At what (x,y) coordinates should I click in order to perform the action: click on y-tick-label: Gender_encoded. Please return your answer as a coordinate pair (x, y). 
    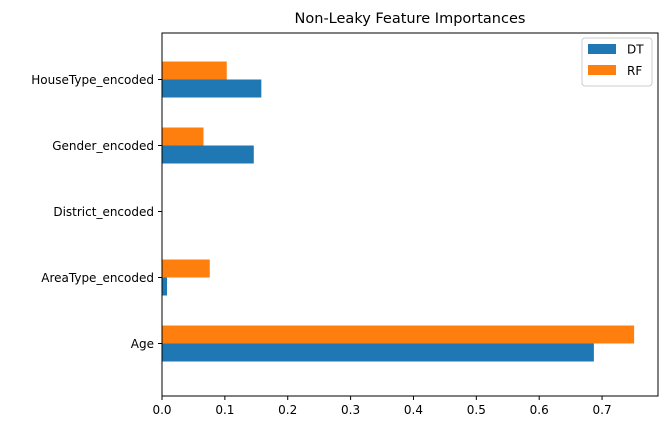
    Looking at the image, I should click on (103, 146).